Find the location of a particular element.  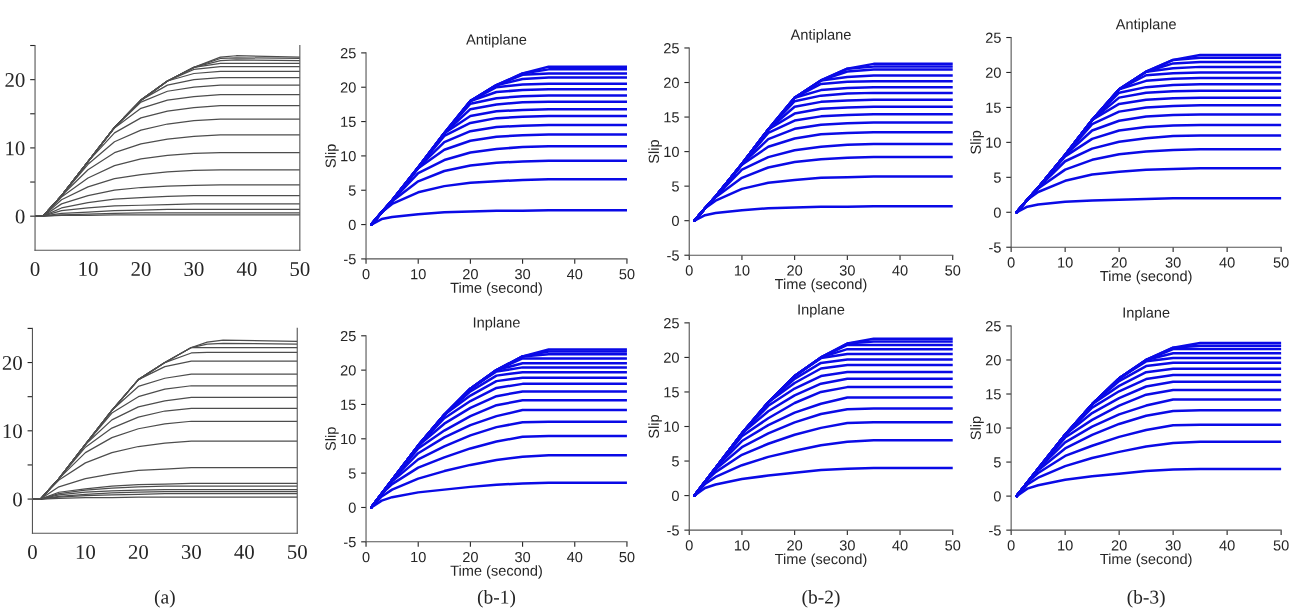

text: (b-1) is located at coordinates (496, 598).